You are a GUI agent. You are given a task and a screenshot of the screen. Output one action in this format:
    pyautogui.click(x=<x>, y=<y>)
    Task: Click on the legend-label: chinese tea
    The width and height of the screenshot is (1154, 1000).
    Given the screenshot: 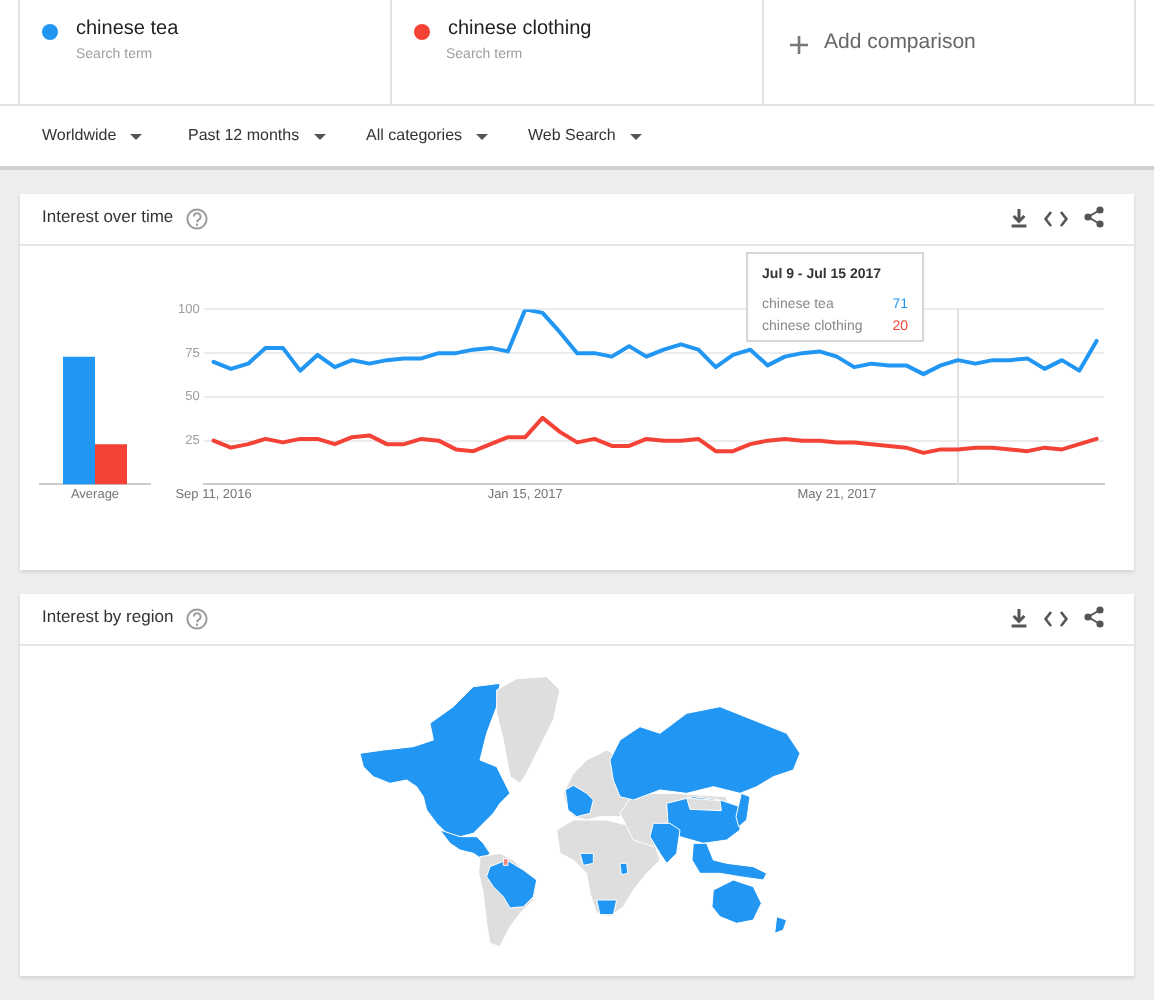 What is the action you would take?
    pyautogui.click(x=127, y=30)
    